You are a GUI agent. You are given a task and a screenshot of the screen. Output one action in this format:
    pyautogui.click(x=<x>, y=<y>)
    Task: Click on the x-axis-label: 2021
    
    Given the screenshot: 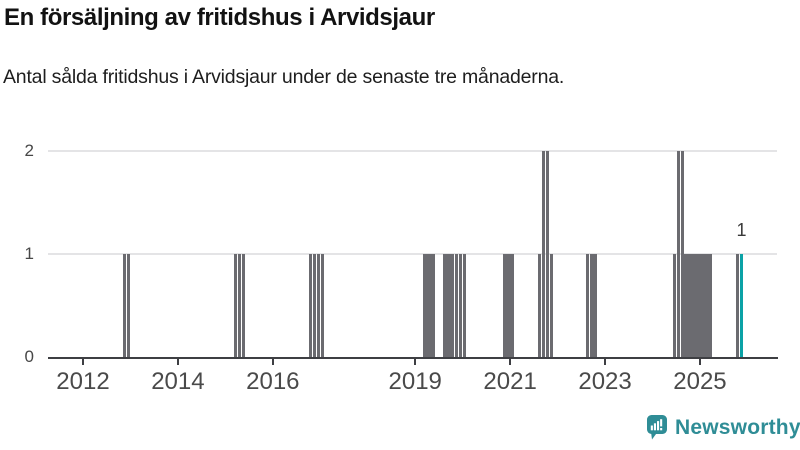 What is the action you would take?
    pyautogui.click(x=510, y=381)
    